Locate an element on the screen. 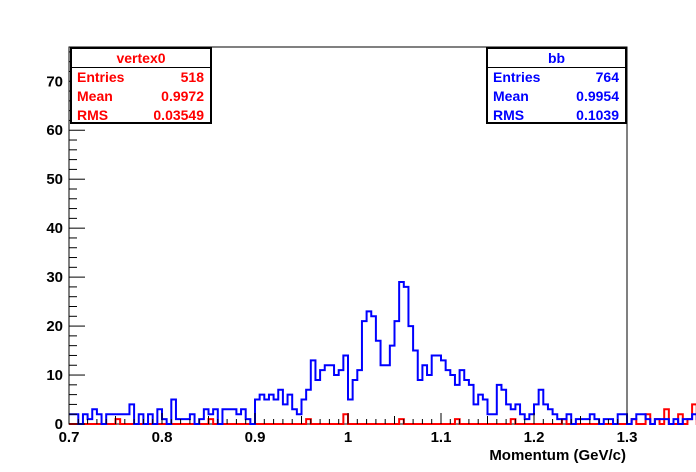 This screenshot has height=472, width=696. stats-title: vertex0 is located at coordinates (141, 58).